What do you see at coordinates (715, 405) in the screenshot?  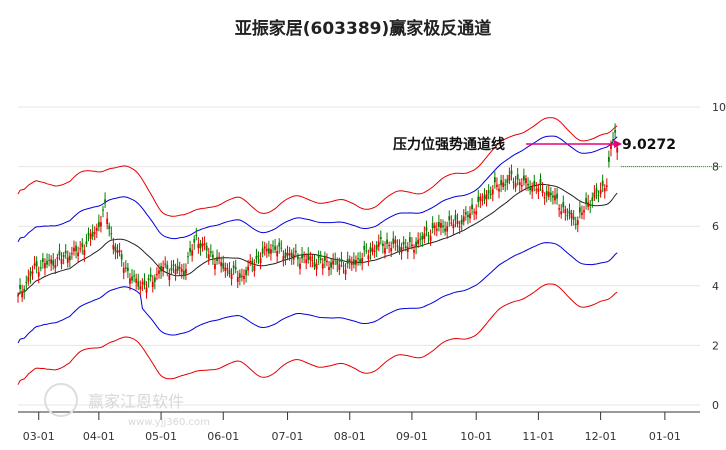 I see `y-tick-label: 0` at bounding box center [715, 405].